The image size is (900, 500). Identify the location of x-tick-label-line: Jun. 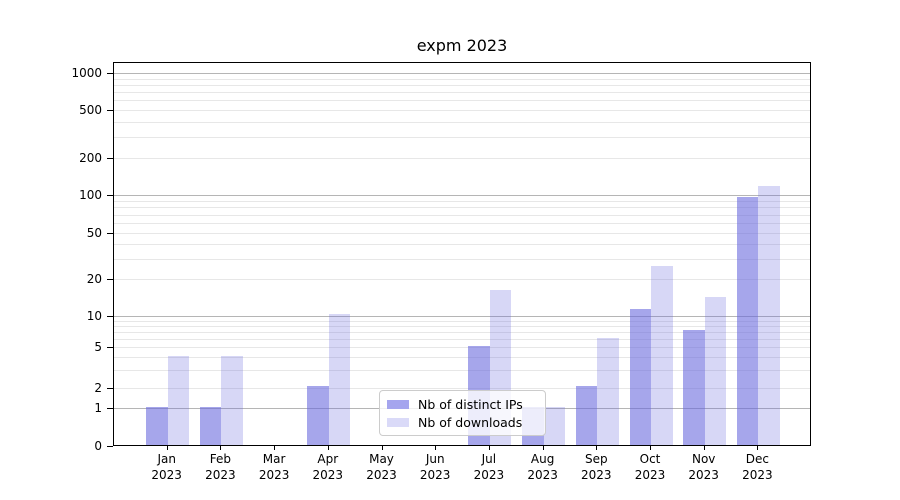
(435, 459).